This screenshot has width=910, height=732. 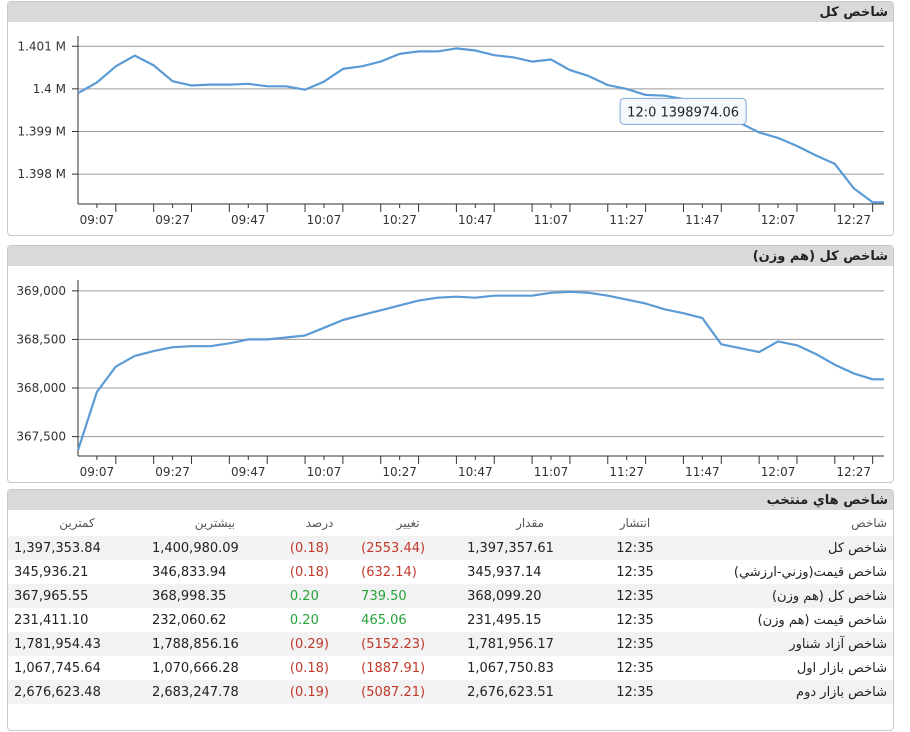 What do you see at coordinates (189, 620) in the screenshot?
I see `cell-high: 232,060.62` at bounding box center [189, 620].